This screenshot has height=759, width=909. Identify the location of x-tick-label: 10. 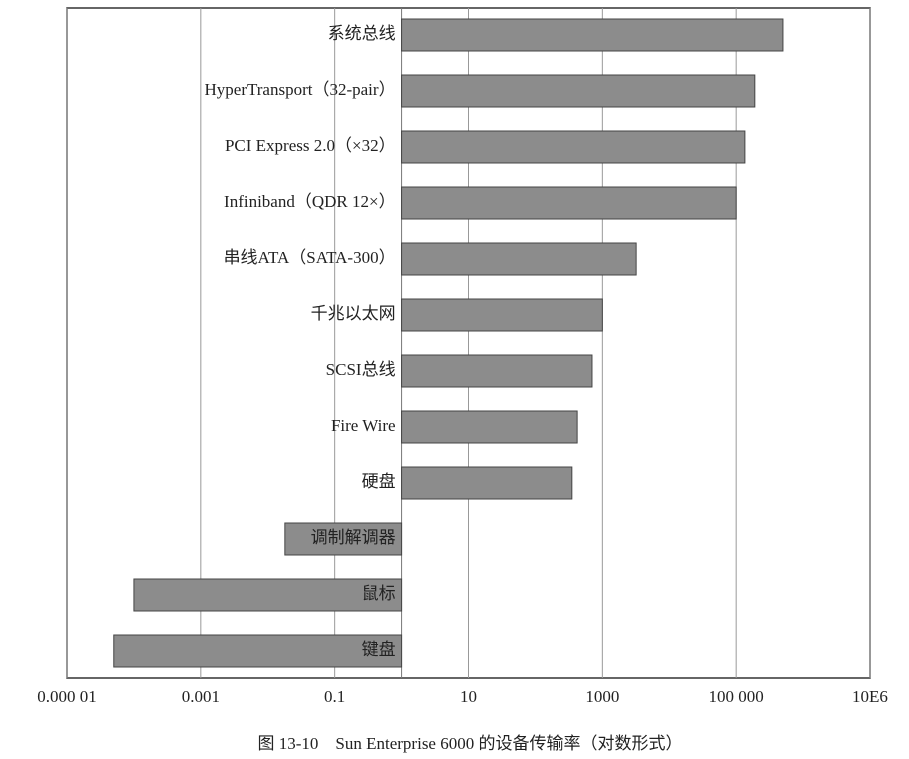
(468, 696).